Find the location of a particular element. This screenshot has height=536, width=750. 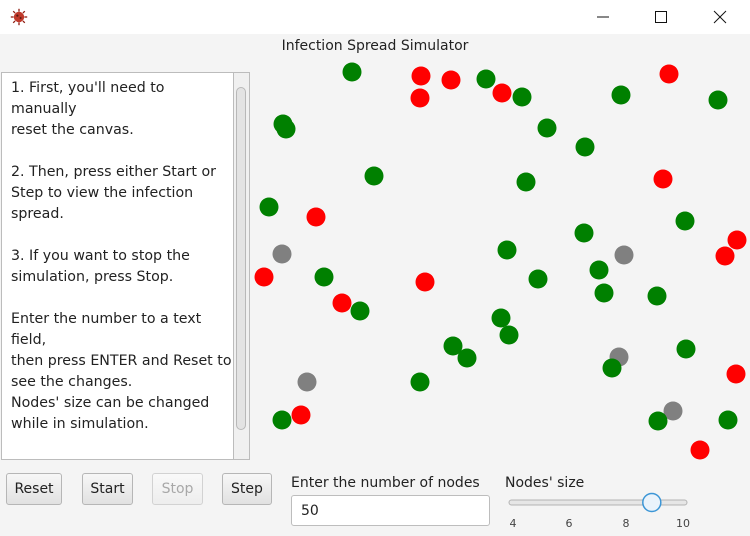

close-button is located at coordinates (720, 17).